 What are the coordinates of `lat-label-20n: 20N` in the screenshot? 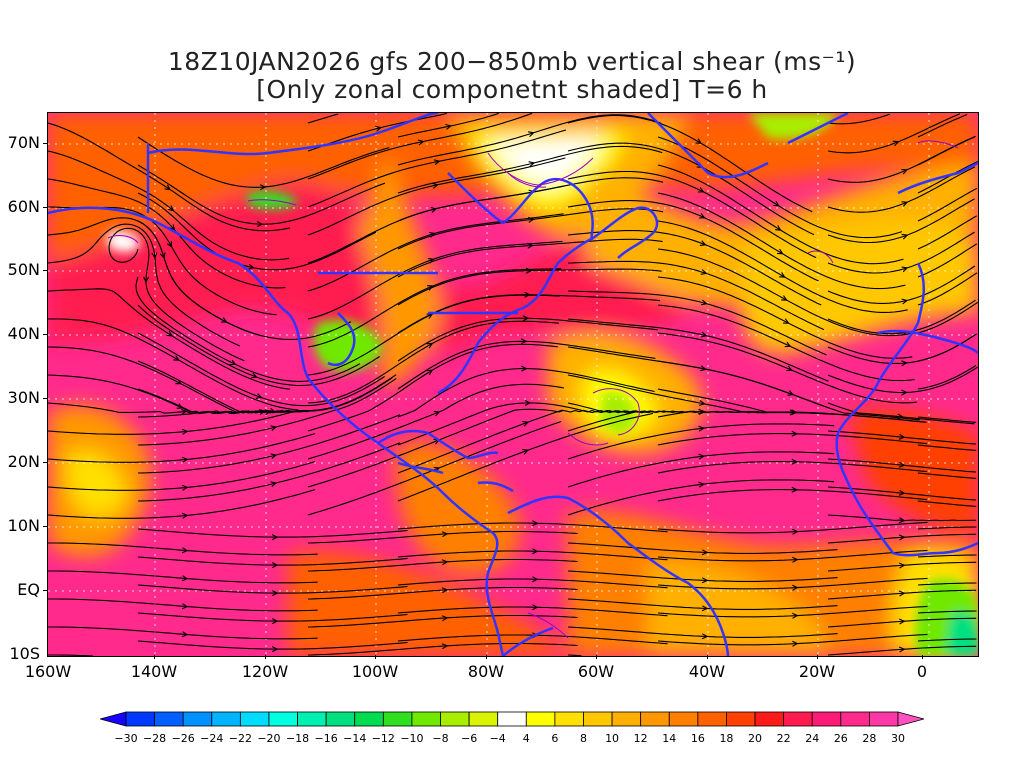 It's located at (23, 461).